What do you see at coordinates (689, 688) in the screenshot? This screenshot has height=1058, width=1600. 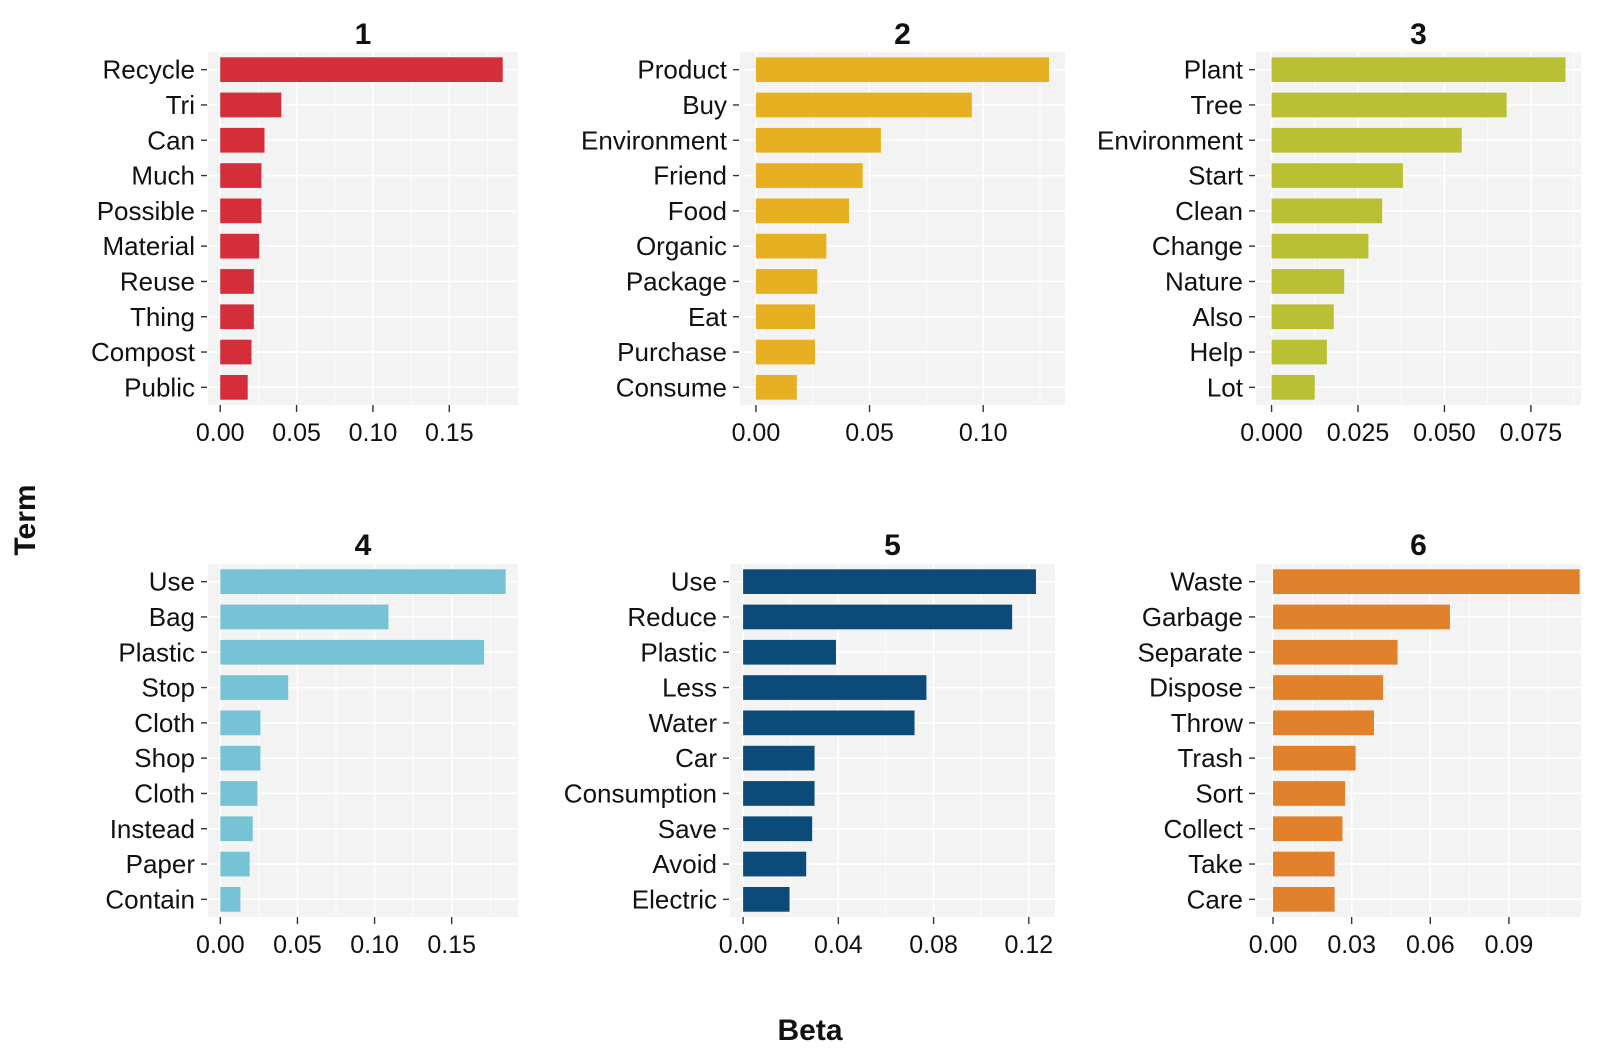 I see `term-label: Less` at bounding box center [689, 688].